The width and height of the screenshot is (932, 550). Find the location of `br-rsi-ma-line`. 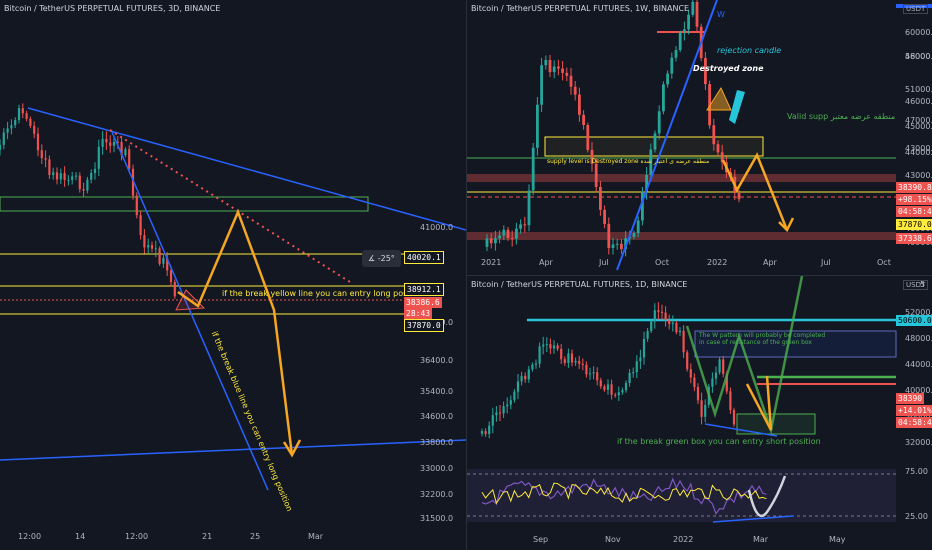

br-rsi-ma-line is located at coordinates (624, 493).